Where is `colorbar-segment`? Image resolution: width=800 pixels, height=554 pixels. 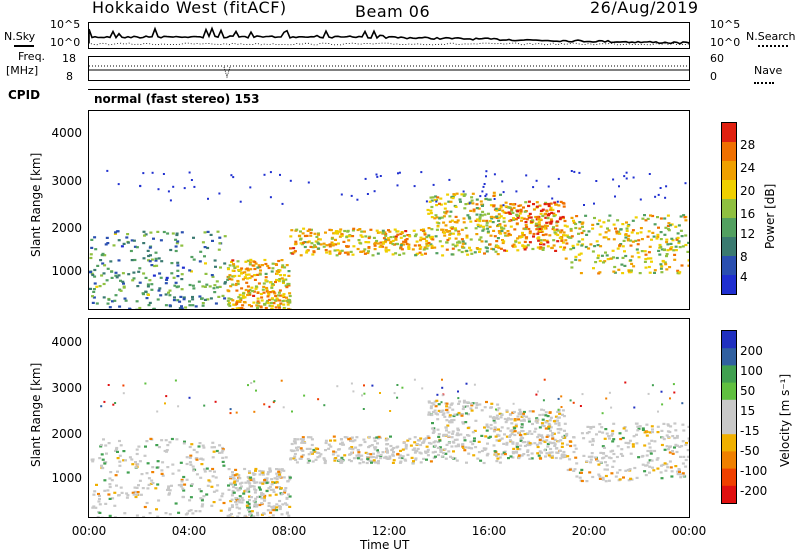
colorbar-segment is located at coordinates (729, 190).